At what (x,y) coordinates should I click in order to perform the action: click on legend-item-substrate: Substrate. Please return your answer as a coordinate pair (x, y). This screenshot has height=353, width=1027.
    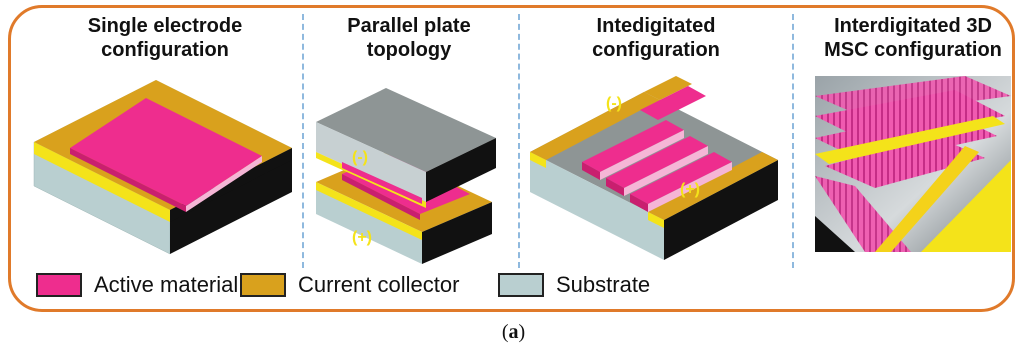
    Looking at the image, I should click on (574, 285).